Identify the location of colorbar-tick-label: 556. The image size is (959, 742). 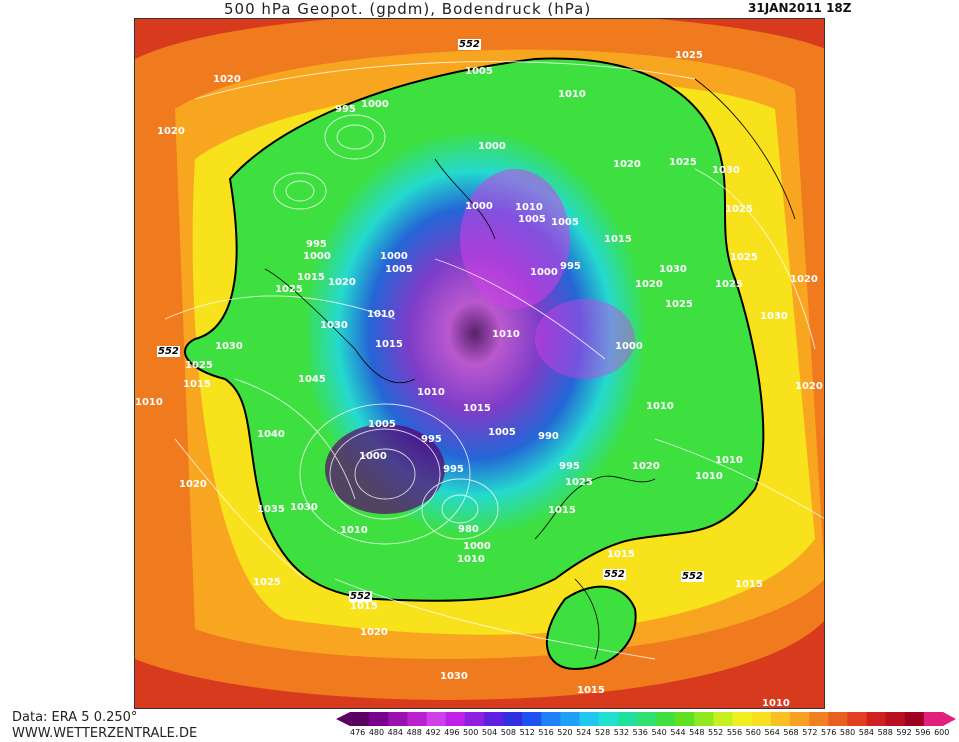
(734, 732).